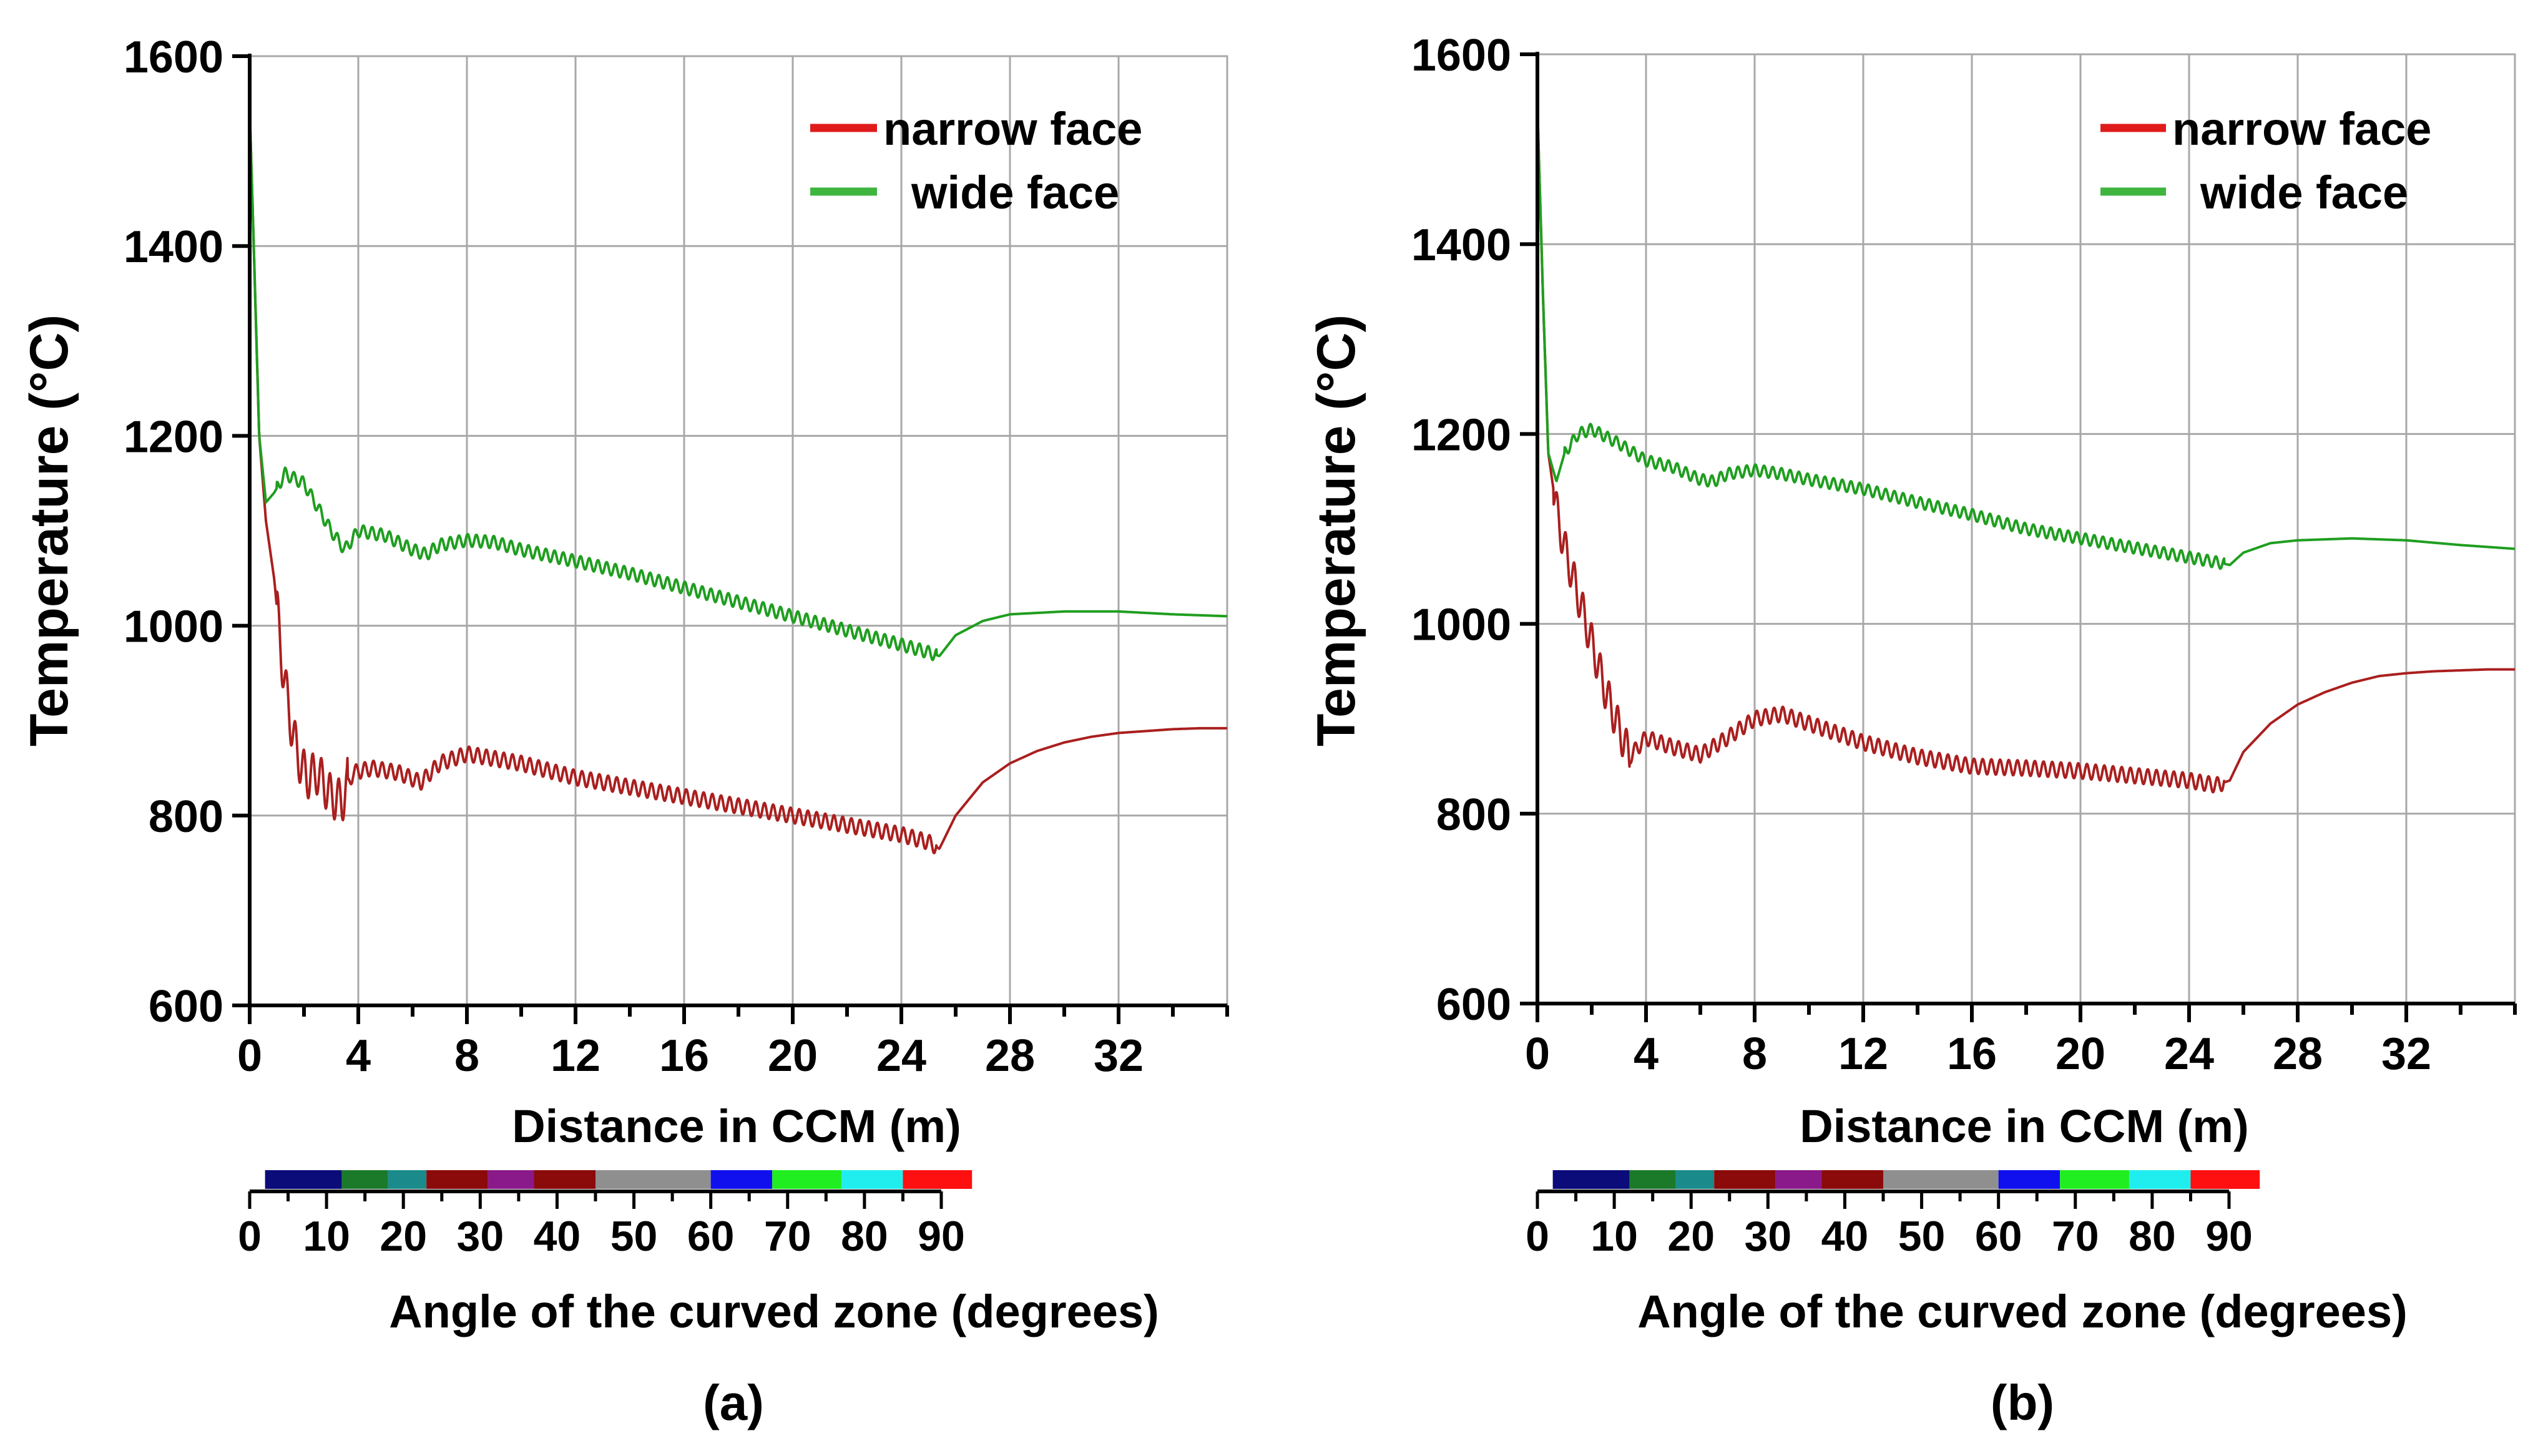 Image resolution: width=2543 pixels, height=1456 pixels. Describe the element at coordinates (1461, 56) in the screenshot. I see `panel-b-y-tick-label: 1600` at that location.